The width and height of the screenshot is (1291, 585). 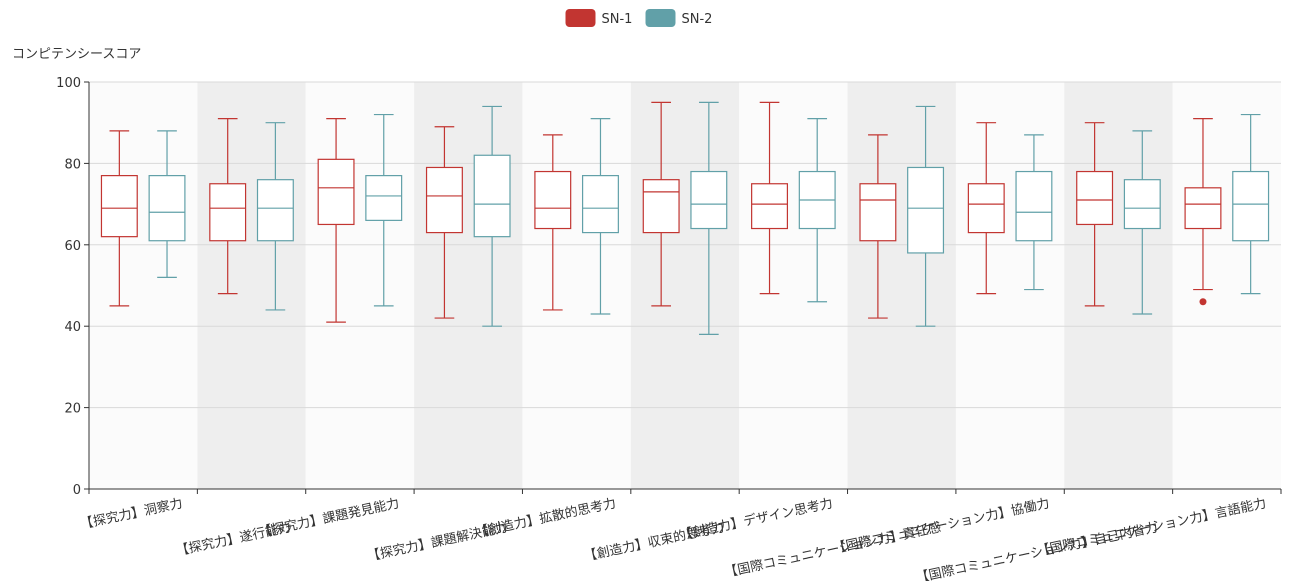 I want to click on x-tick-label: 【探究力】洞察力, so click(x=131, y=514).